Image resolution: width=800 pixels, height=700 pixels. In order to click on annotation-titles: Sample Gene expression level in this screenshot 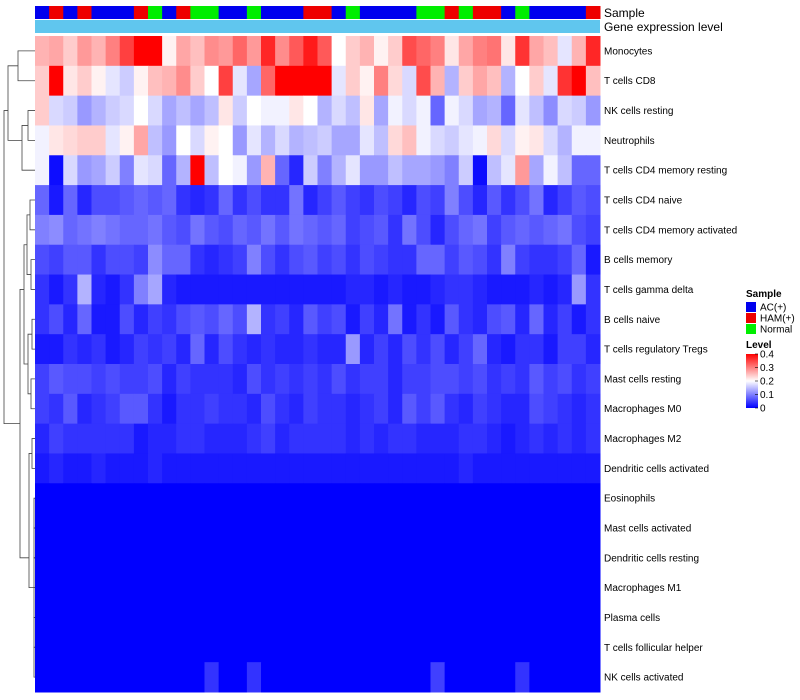, I will do `click(663, 20)`.